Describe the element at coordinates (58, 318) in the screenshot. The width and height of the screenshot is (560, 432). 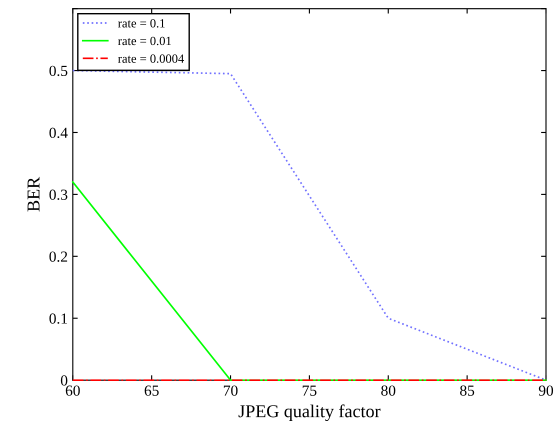
I see `y-tick-label: 0.1` at that location.